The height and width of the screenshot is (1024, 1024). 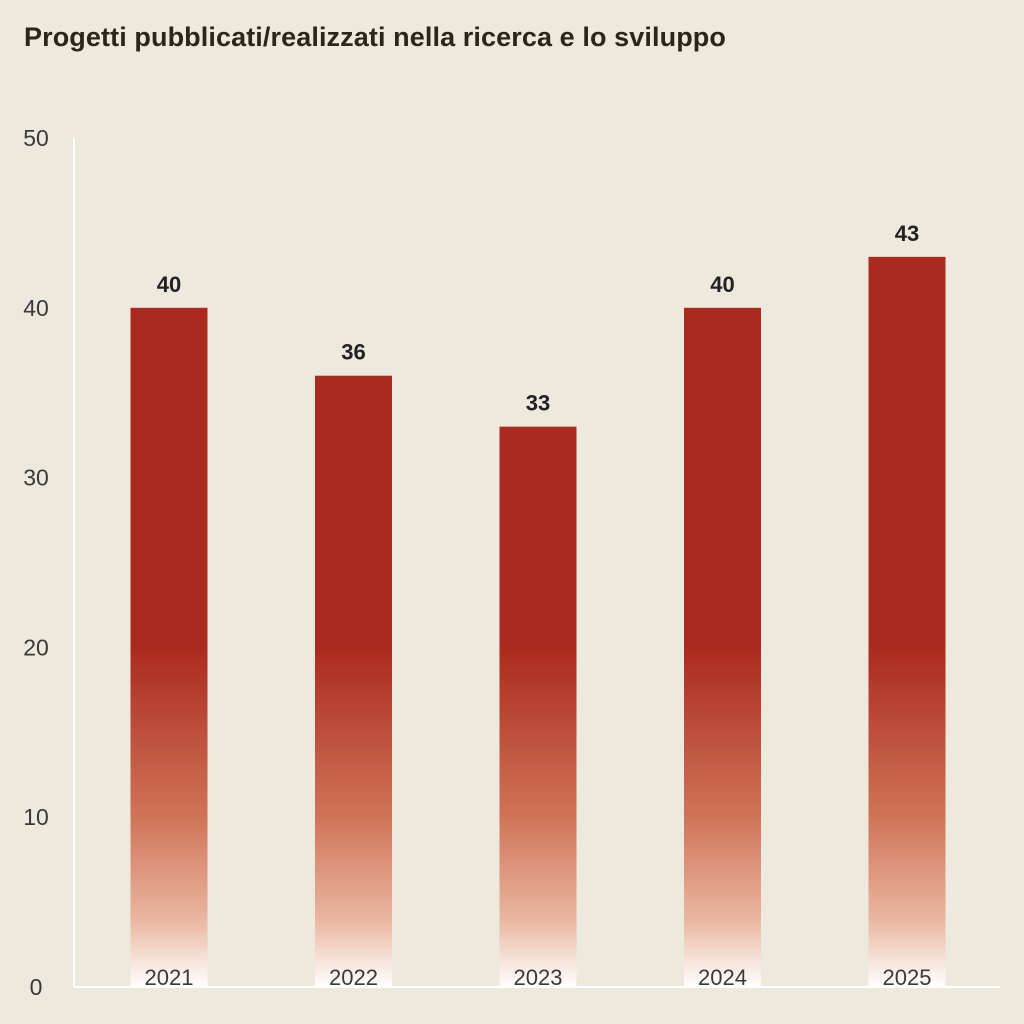 What do you see at coordinates (36, 817) in the screenshot?
I see `y-tick-label: 10` at bounding box center [36, 817].